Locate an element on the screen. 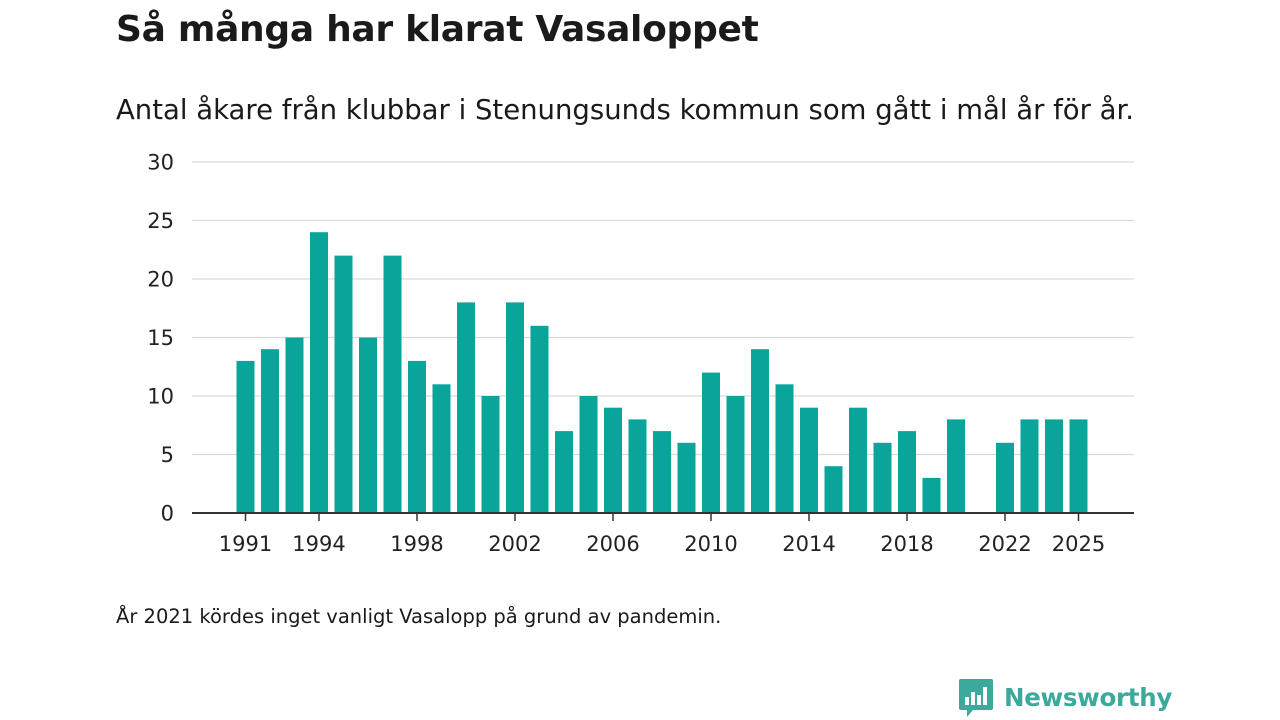 The height and width of the screenshot is (720, 1280). bar-2014 is located at coordinates (809, 460).